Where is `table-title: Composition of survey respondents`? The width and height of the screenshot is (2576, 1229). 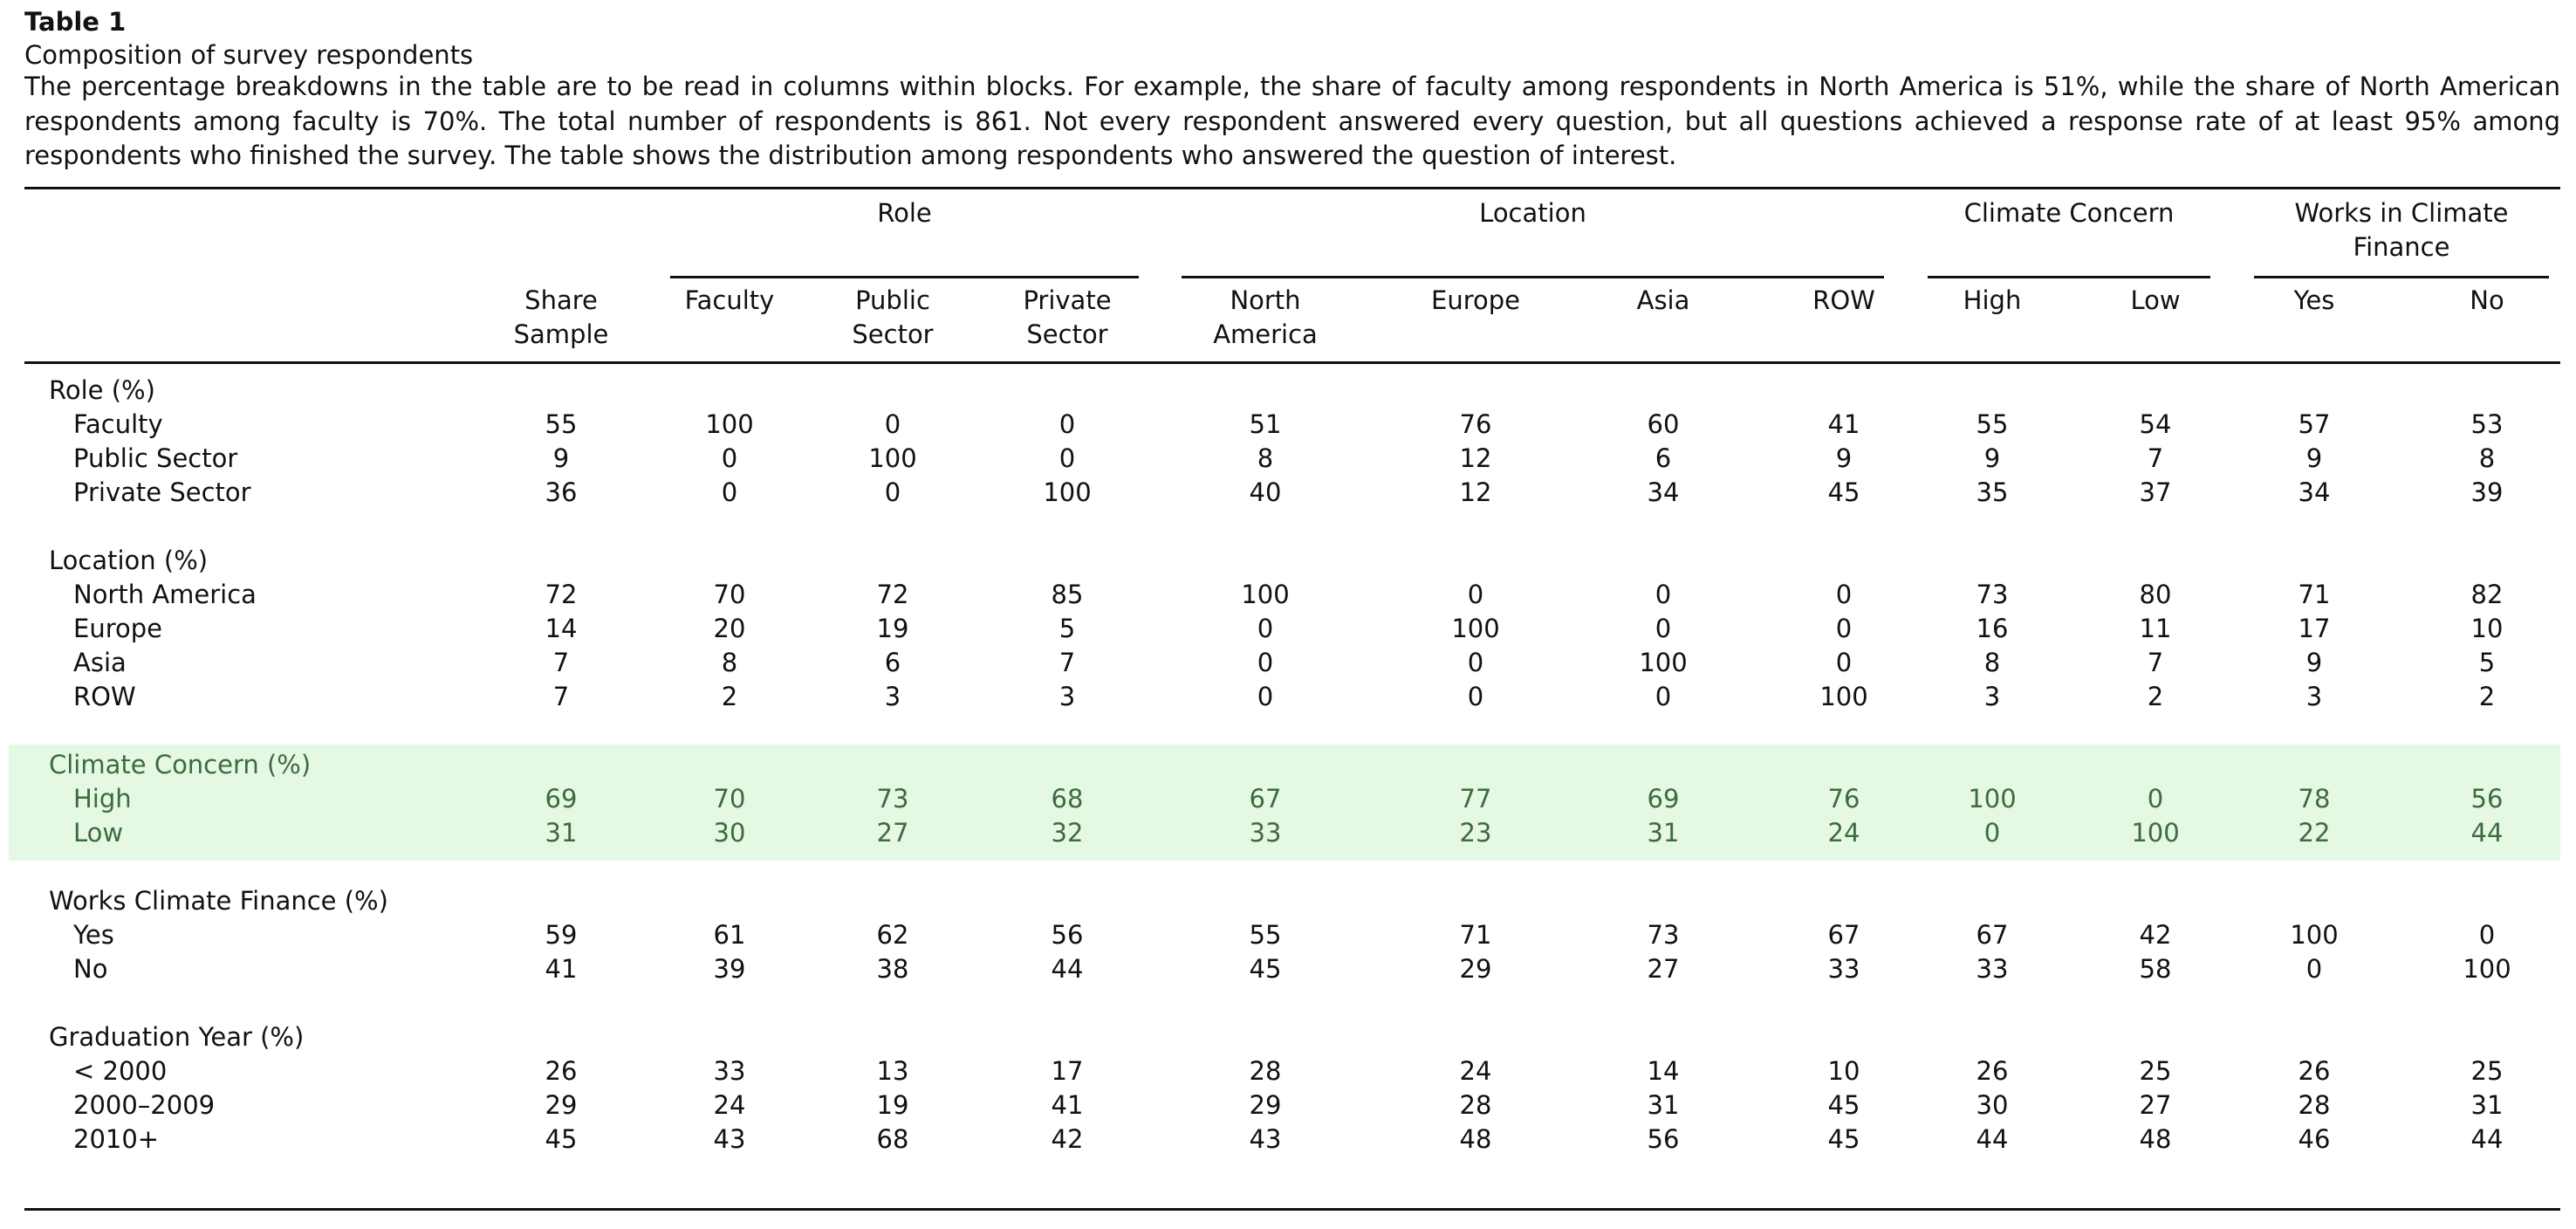
table-title: Composition of survey respondents is located at coordinates (249, 55).